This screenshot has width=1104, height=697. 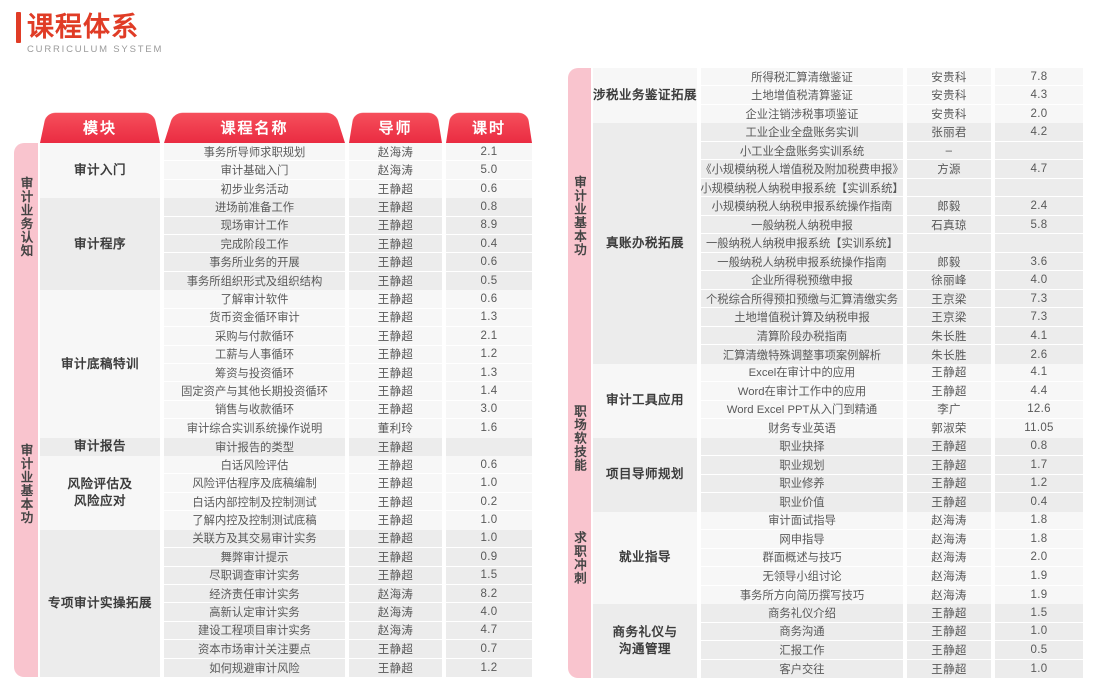 What do you see at coordinates (254, 410) in the screenshot?
I see `course-name-cell: 销售与收款循环` at bounding box center [254, 410].